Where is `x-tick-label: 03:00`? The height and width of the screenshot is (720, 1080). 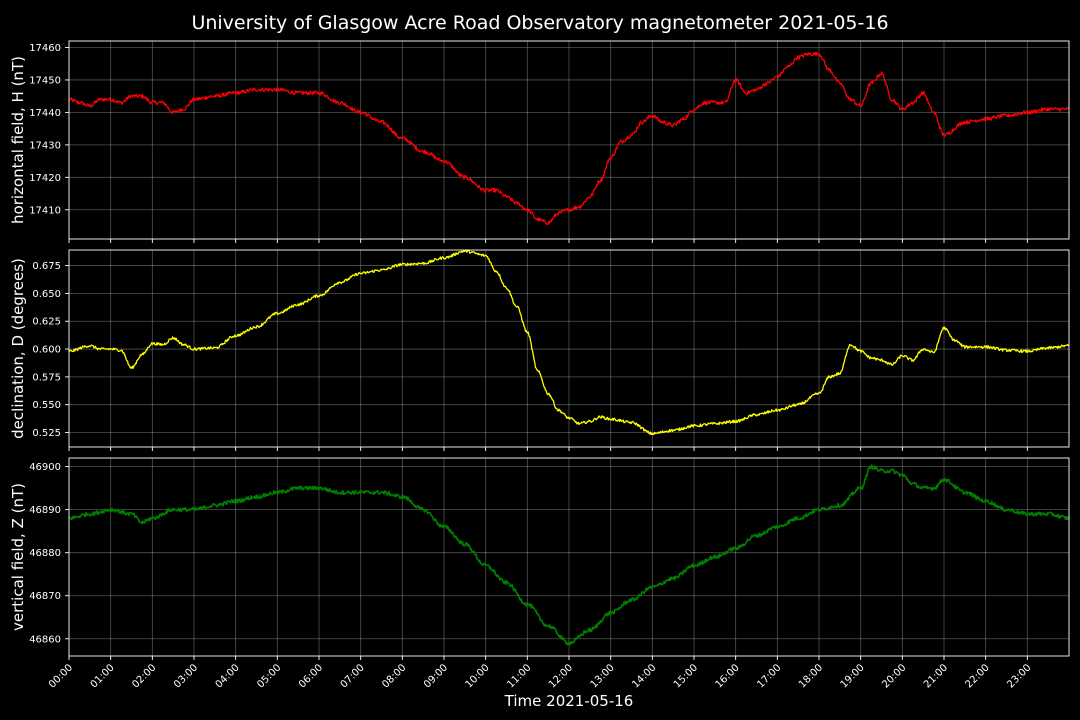
x-tick-label: 03:00 is located at coordinates (186, 676).